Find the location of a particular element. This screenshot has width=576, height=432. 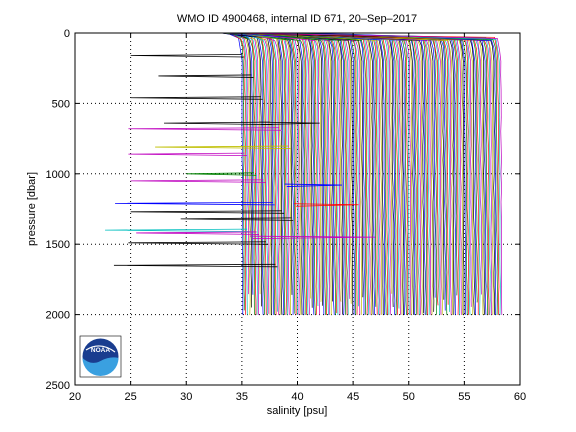

x-tick-label: 45 is located at coordinates (353, 397).